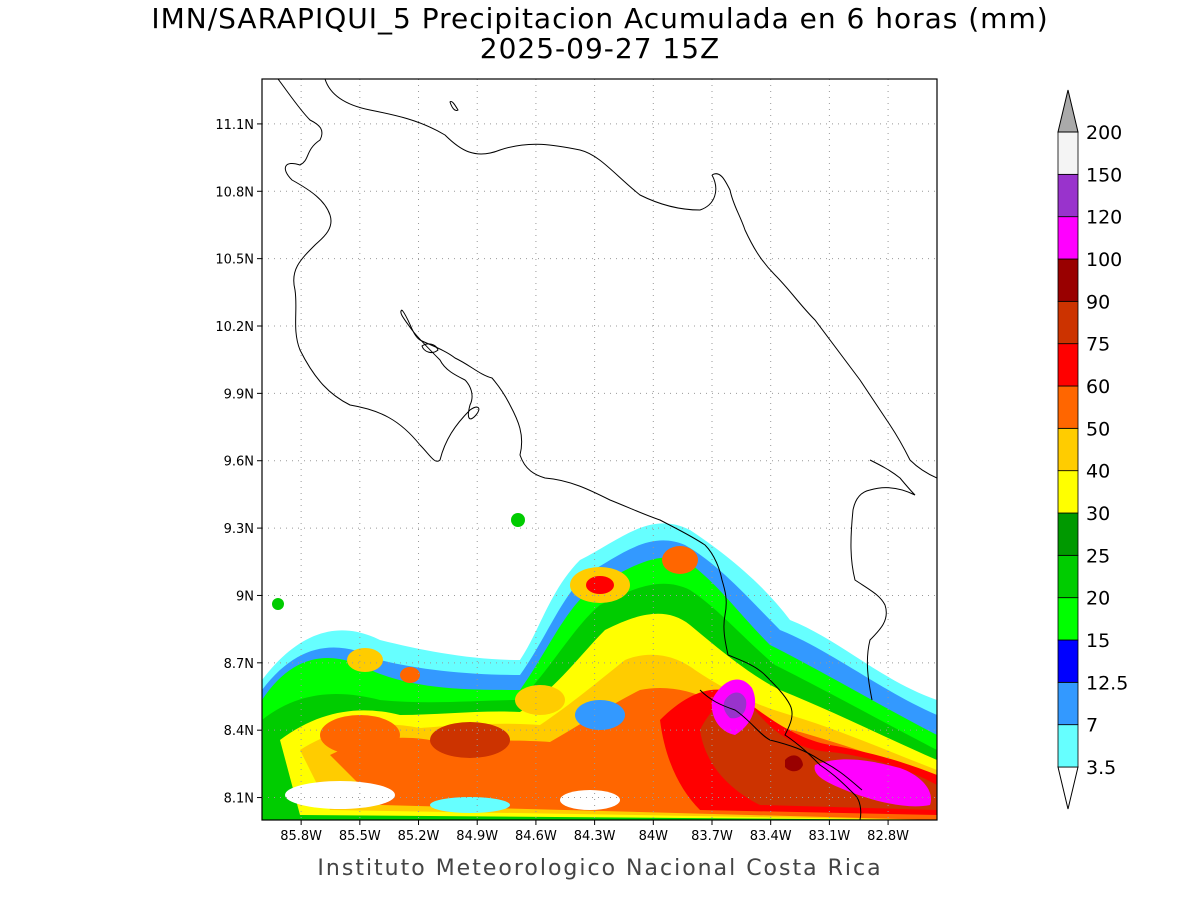  What do you see at coordinates (1098, 345) in the screenshot?
I see `colorbar-label: 75` at bounding box center [1098, 345].